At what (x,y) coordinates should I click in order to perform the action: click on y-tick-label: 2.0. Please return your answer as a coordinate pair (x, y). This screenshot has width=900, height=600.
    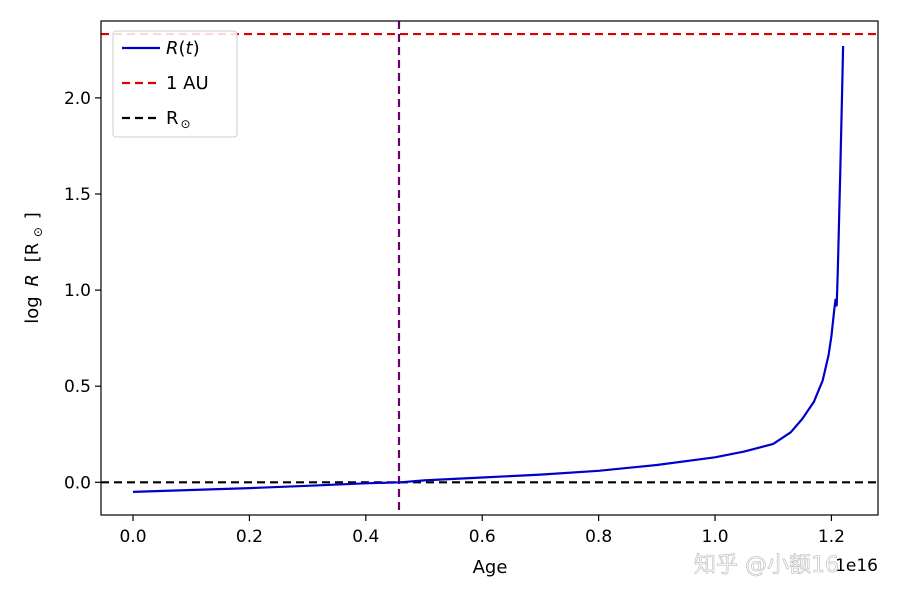
    Looking at the image, I should click on (77, 99).